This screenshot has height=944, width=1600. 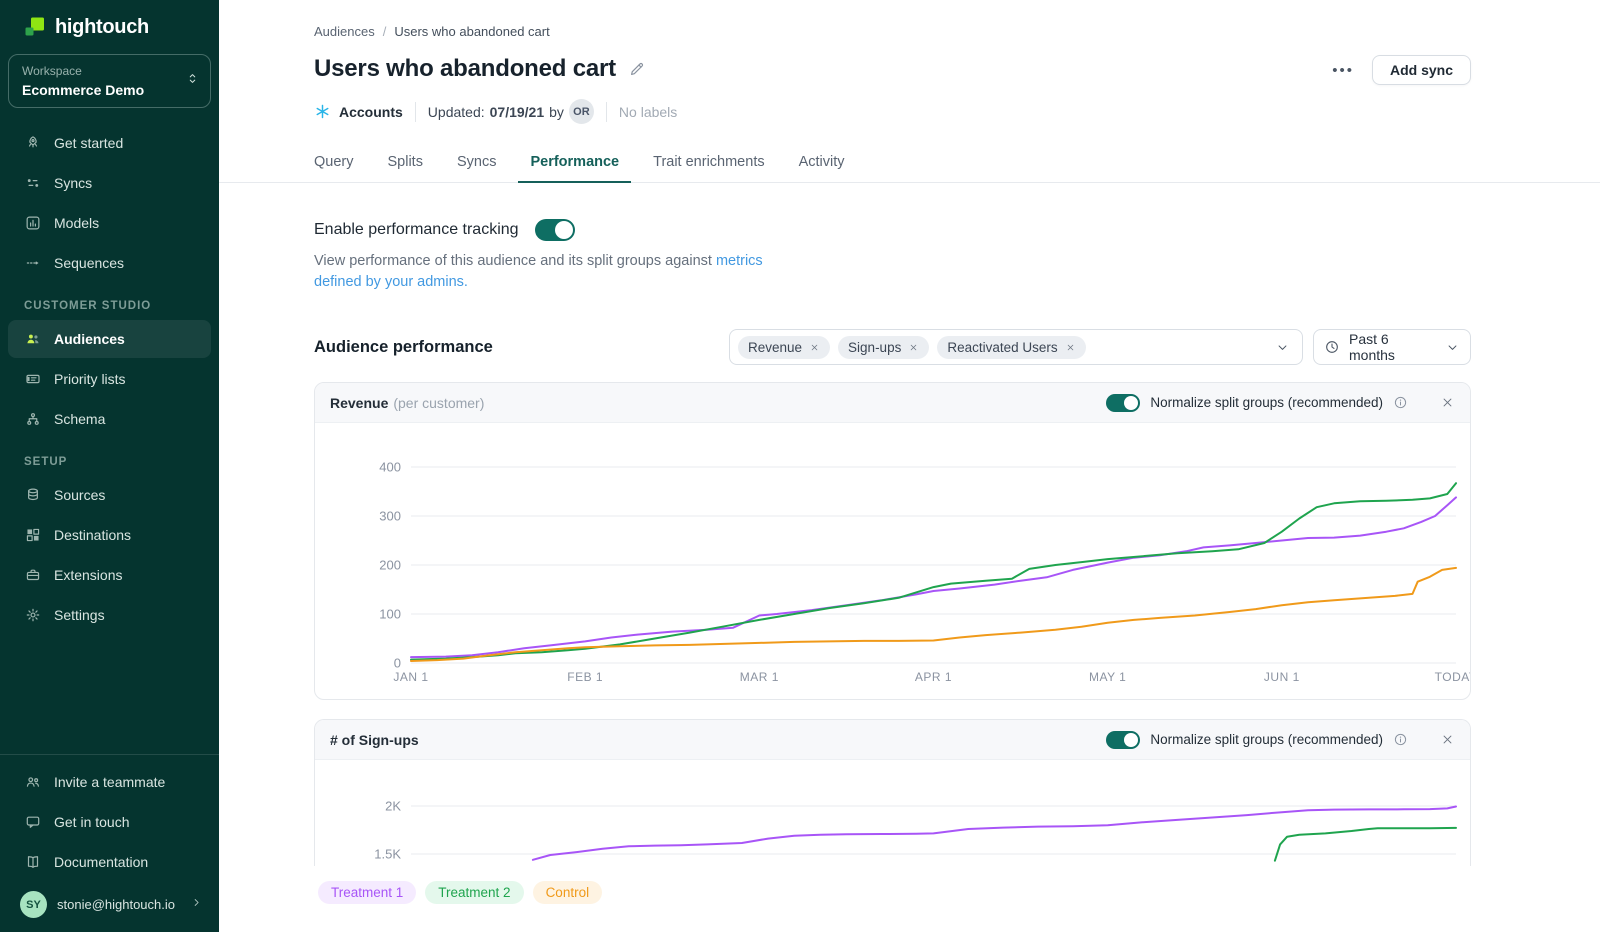 I want to click on sidebar-item-get-in-touch: Get in touch, so click(x=109, y=822).